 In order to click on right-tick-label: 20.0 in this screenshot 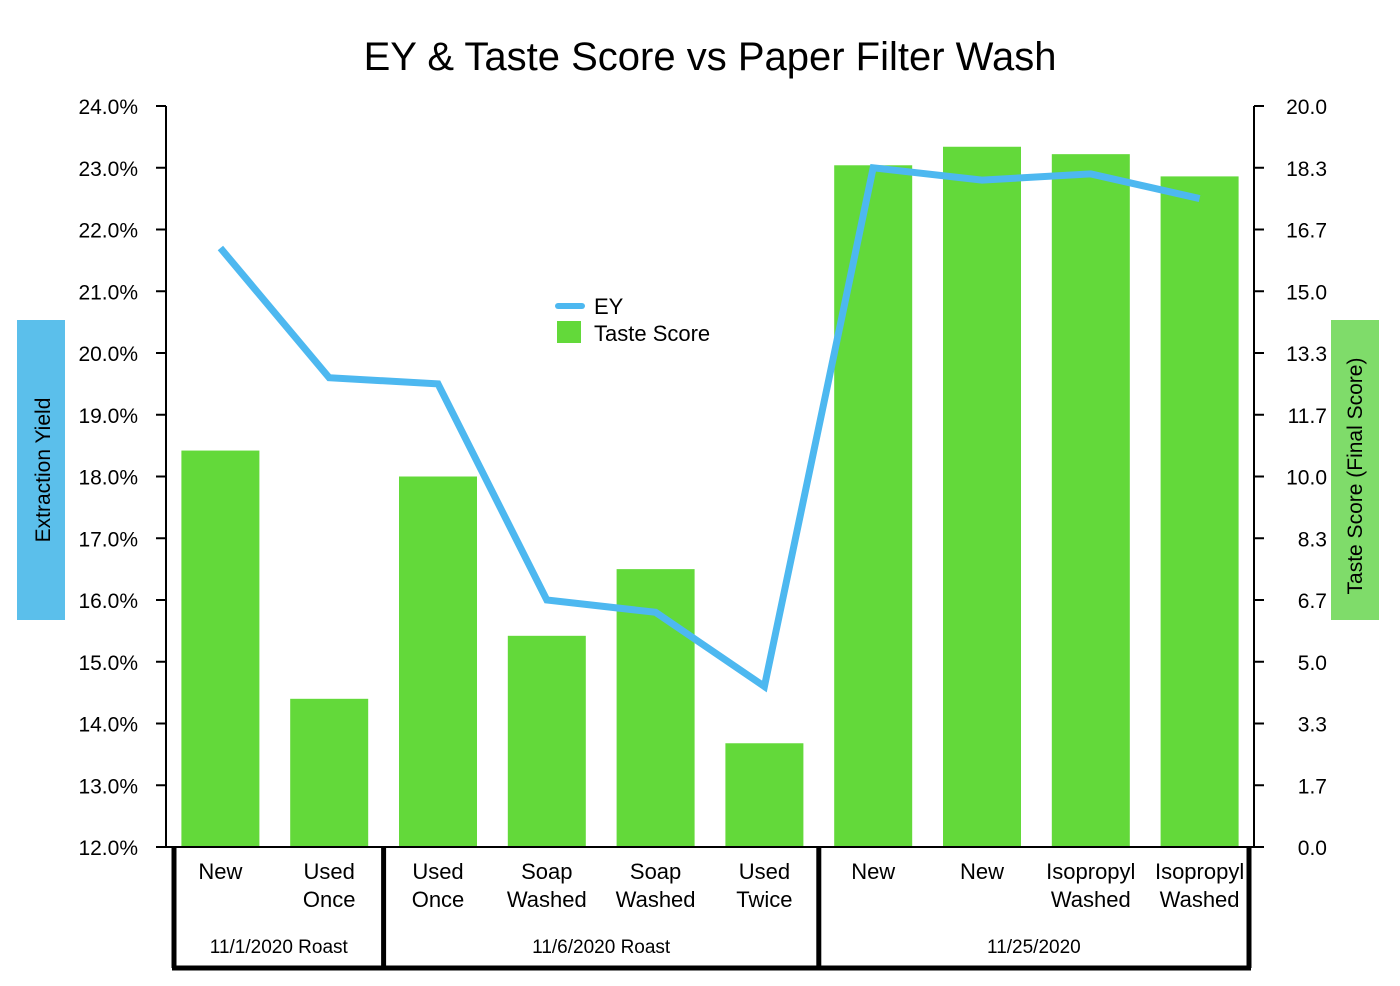, I will do `click(1306, 107)`.